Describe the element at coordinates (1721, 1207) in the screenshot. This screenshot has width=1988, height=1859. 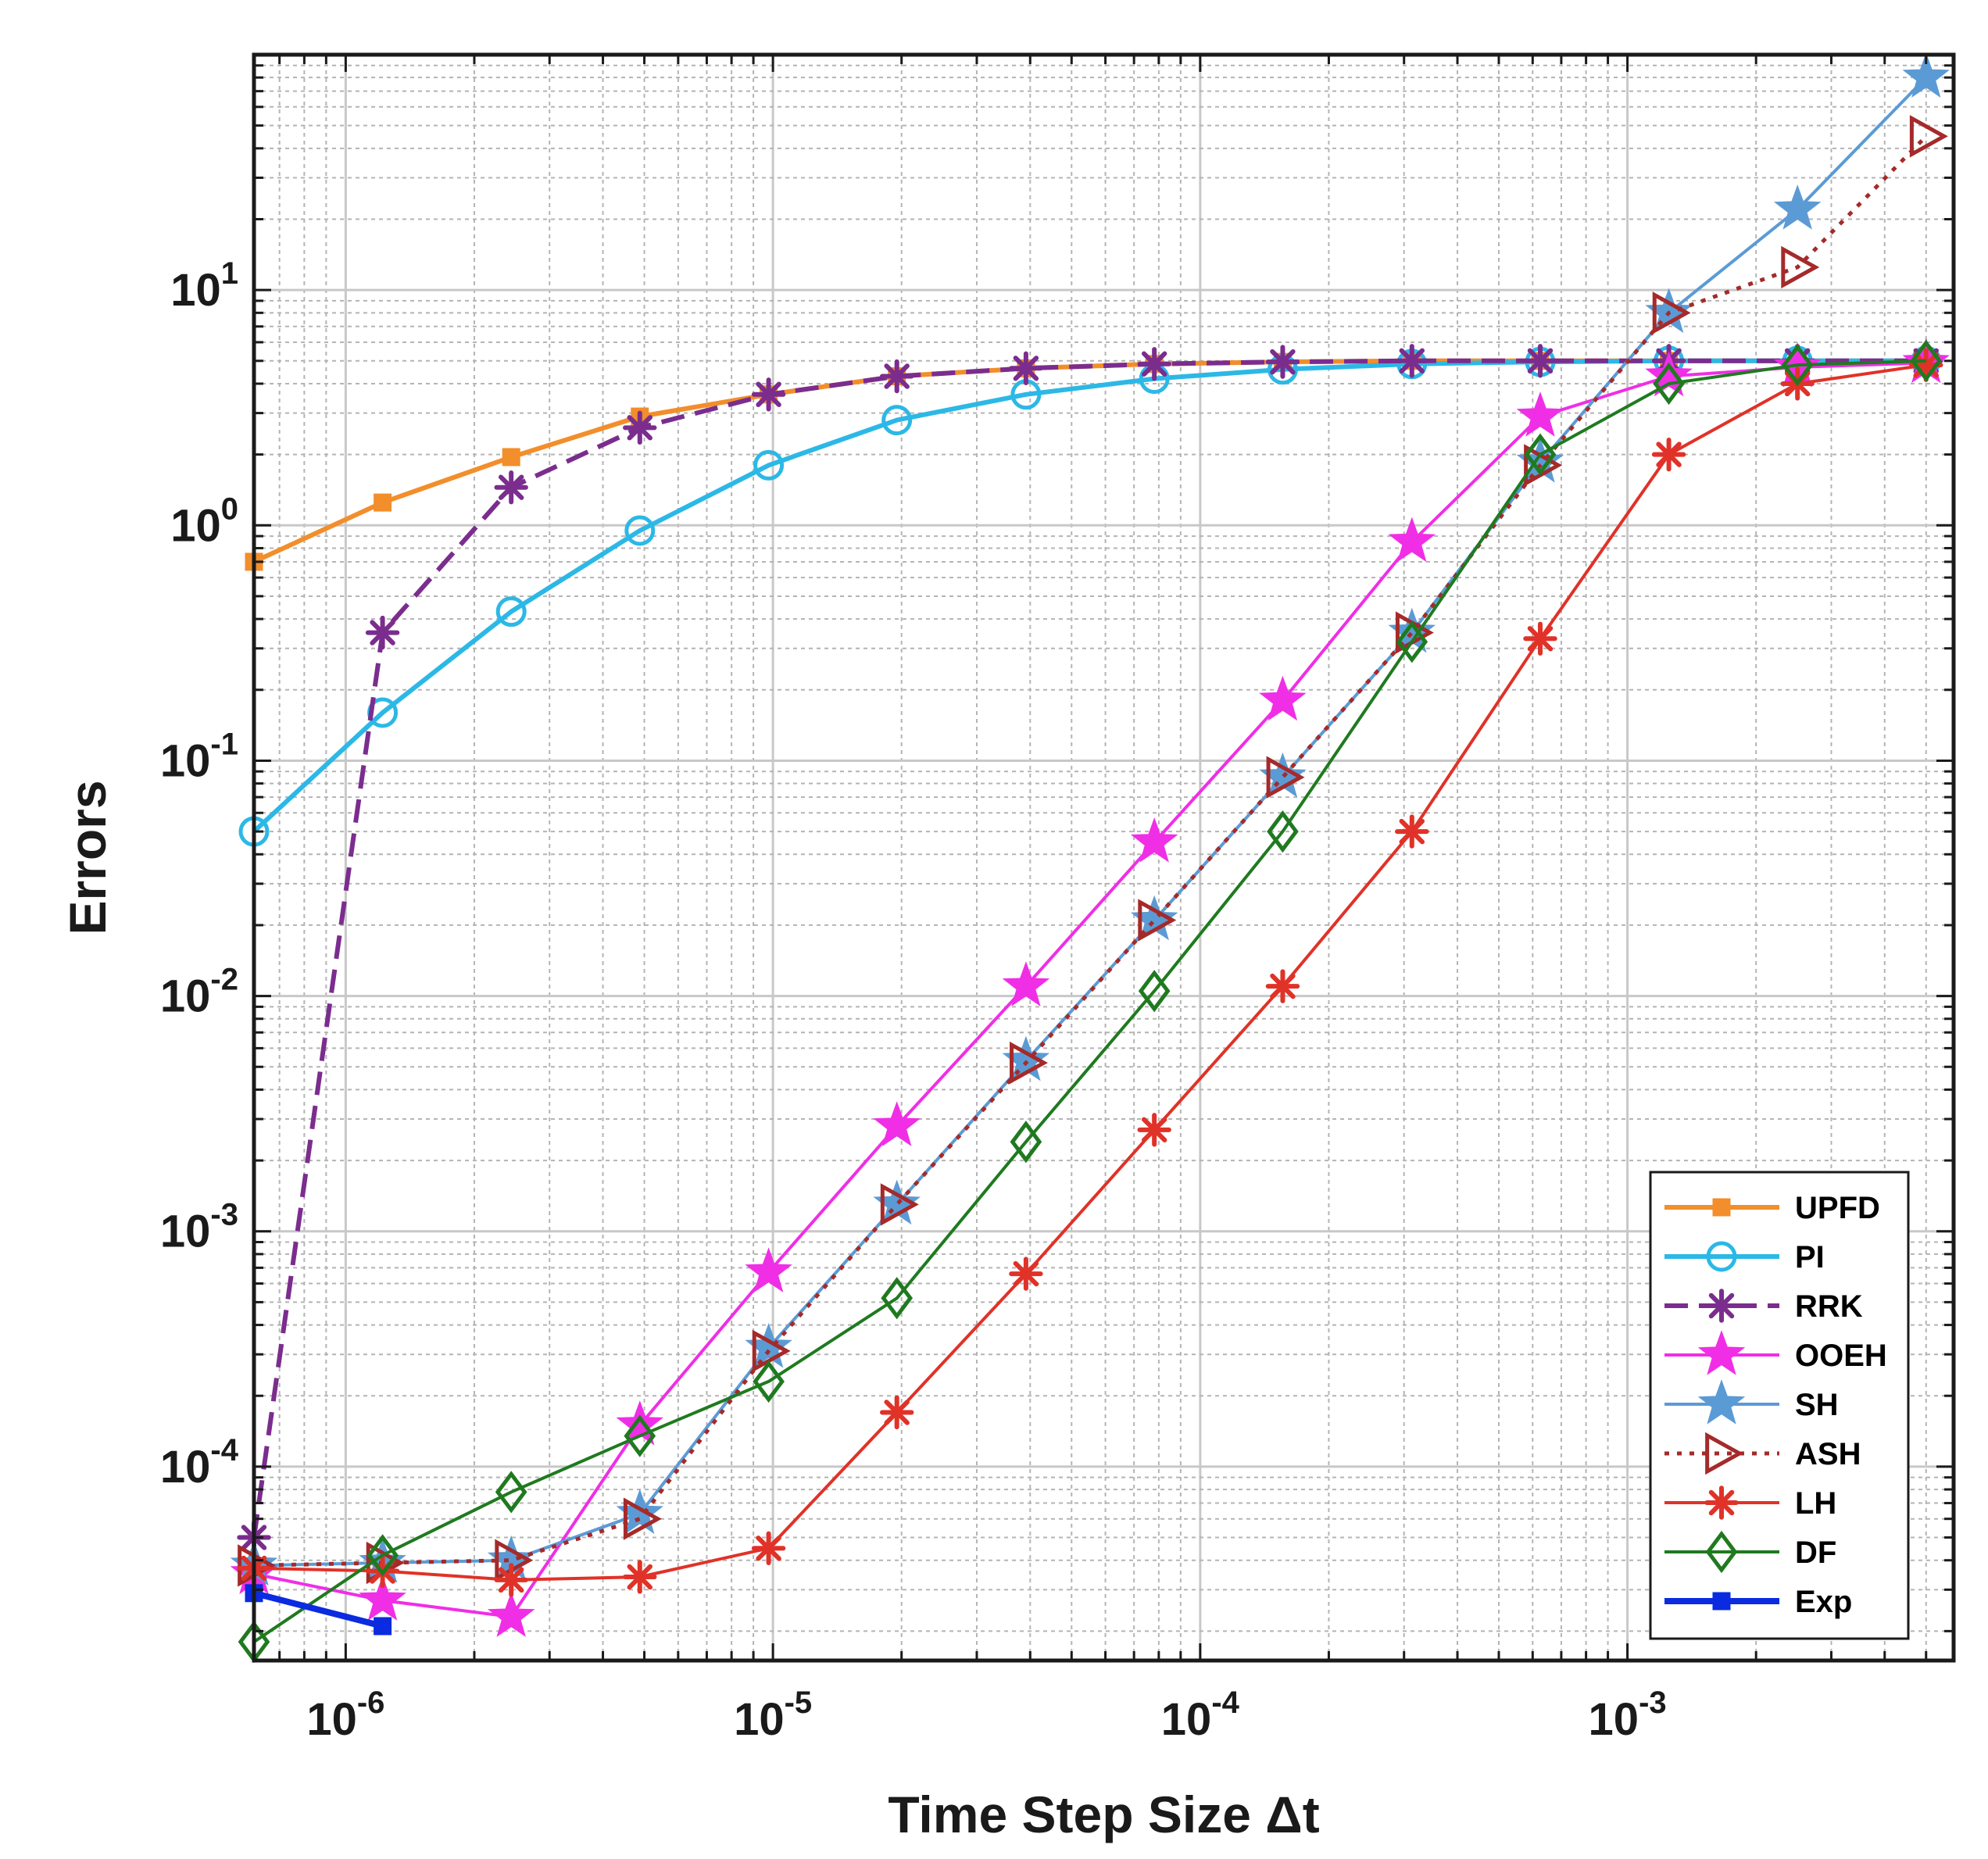
I see `legend-marker-upfd` at that location.